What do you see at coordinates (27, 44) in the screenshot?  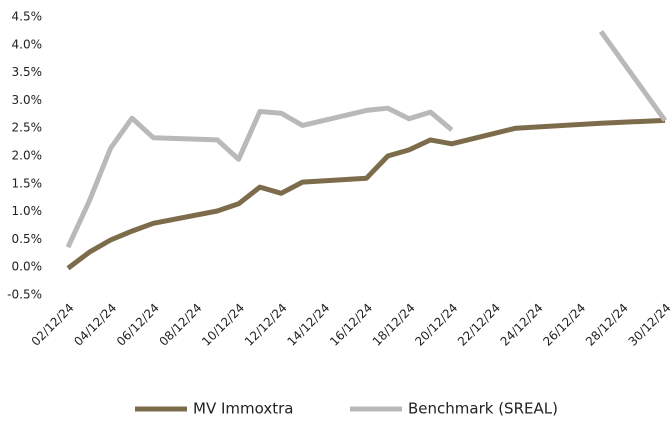 I see `y-tick-label: 4.0%` at bounding box center [27, 44].